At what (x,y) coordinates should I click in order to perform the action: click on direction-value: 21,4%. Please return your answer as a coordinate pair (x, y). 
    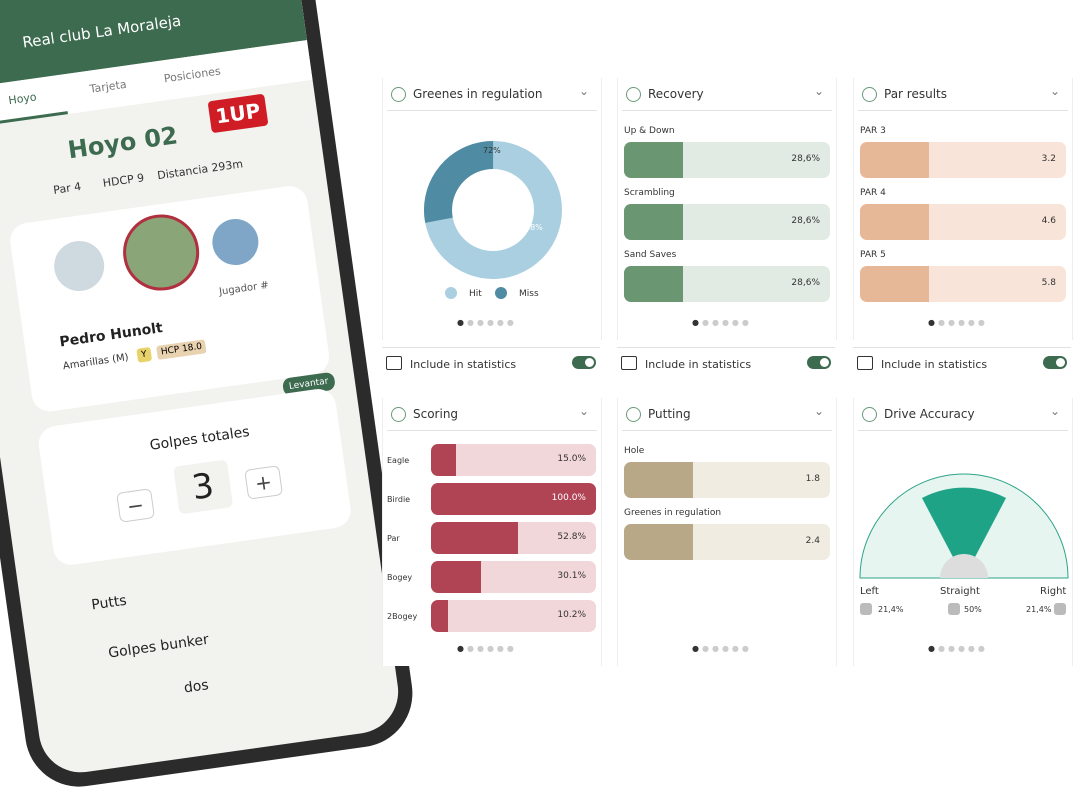
    Looking at the image, I should click on (1039, 609).